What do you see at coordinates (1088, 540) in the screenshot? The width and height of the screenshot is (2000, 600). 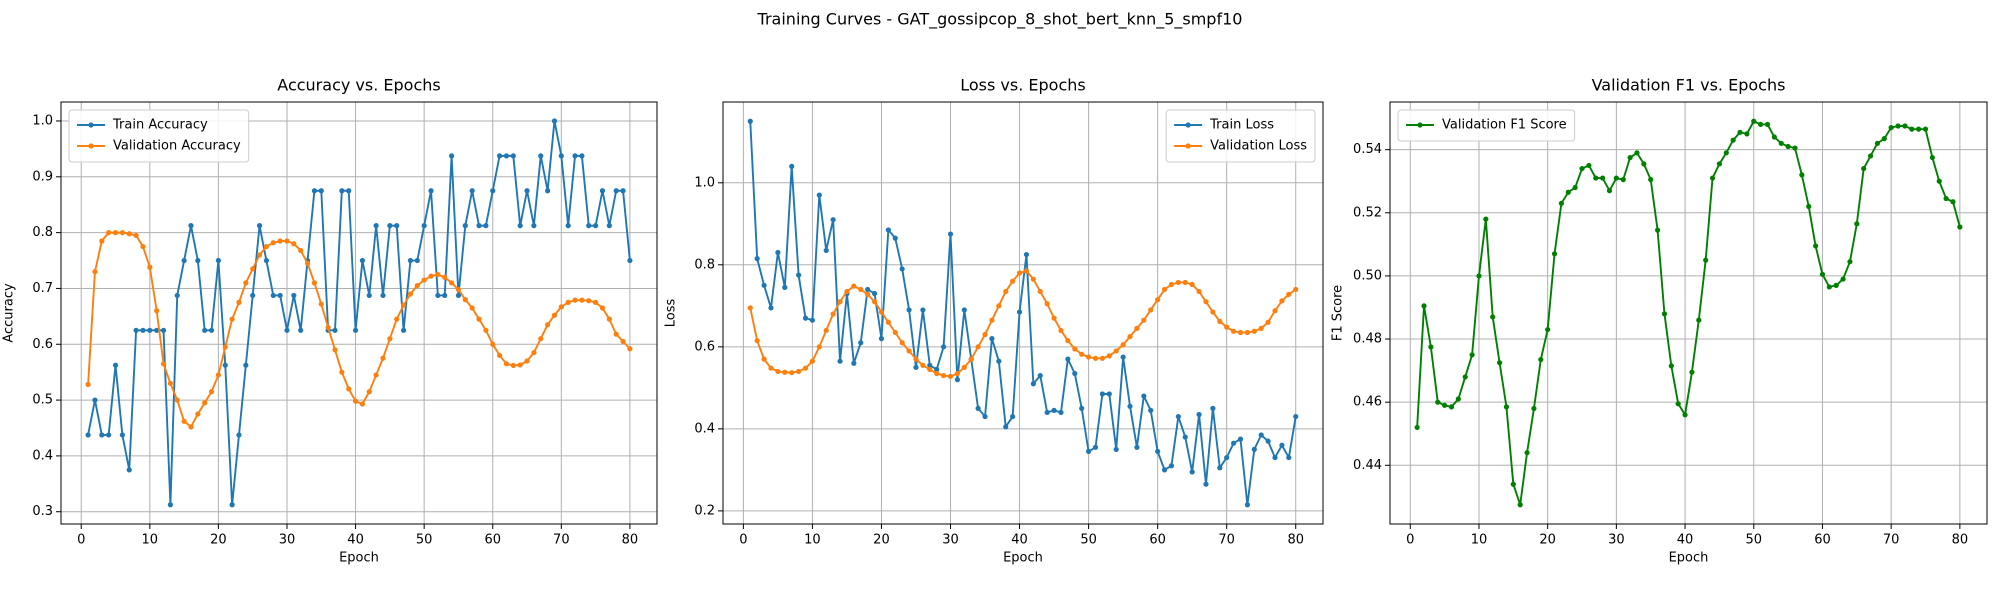 I see `x-tick-label: 50` at bounding box center [1088, 540].